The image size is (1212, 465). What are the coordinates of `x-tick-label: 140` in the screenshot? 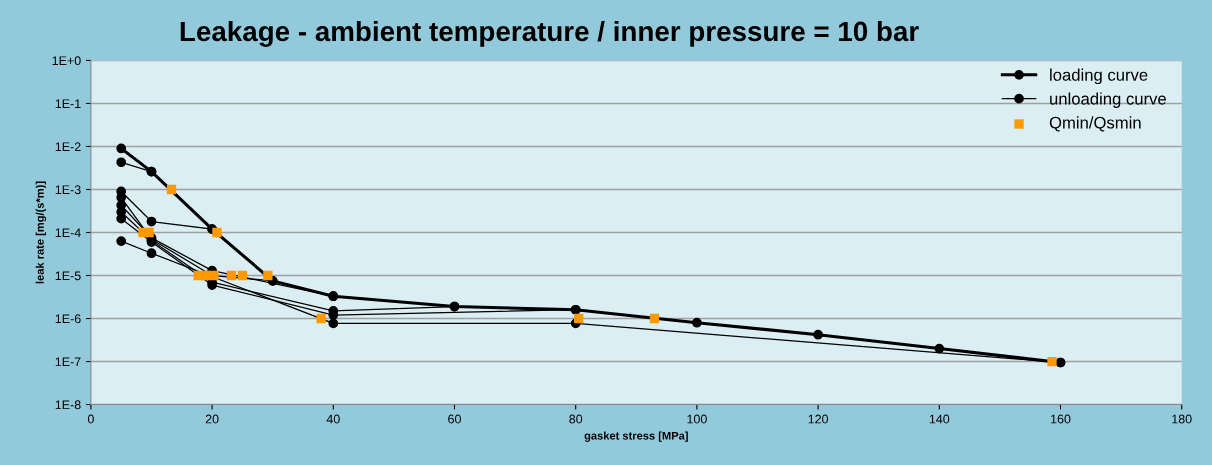 It's located at (939, 419).